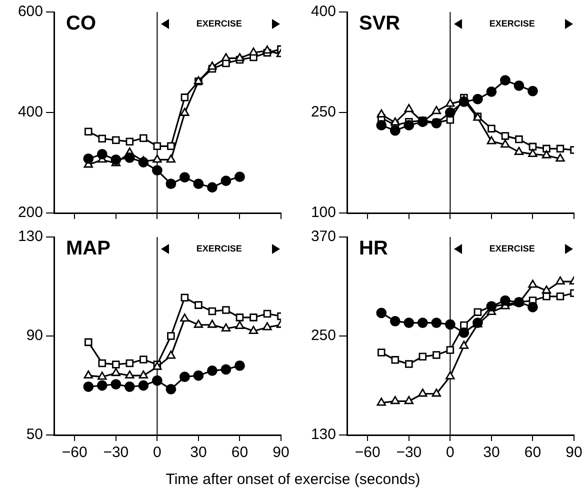 This screenshot has width=586, height=495. Describe the element at coordinates (373, 249) in the screenshot. I see `chart-title: HR` at that location.